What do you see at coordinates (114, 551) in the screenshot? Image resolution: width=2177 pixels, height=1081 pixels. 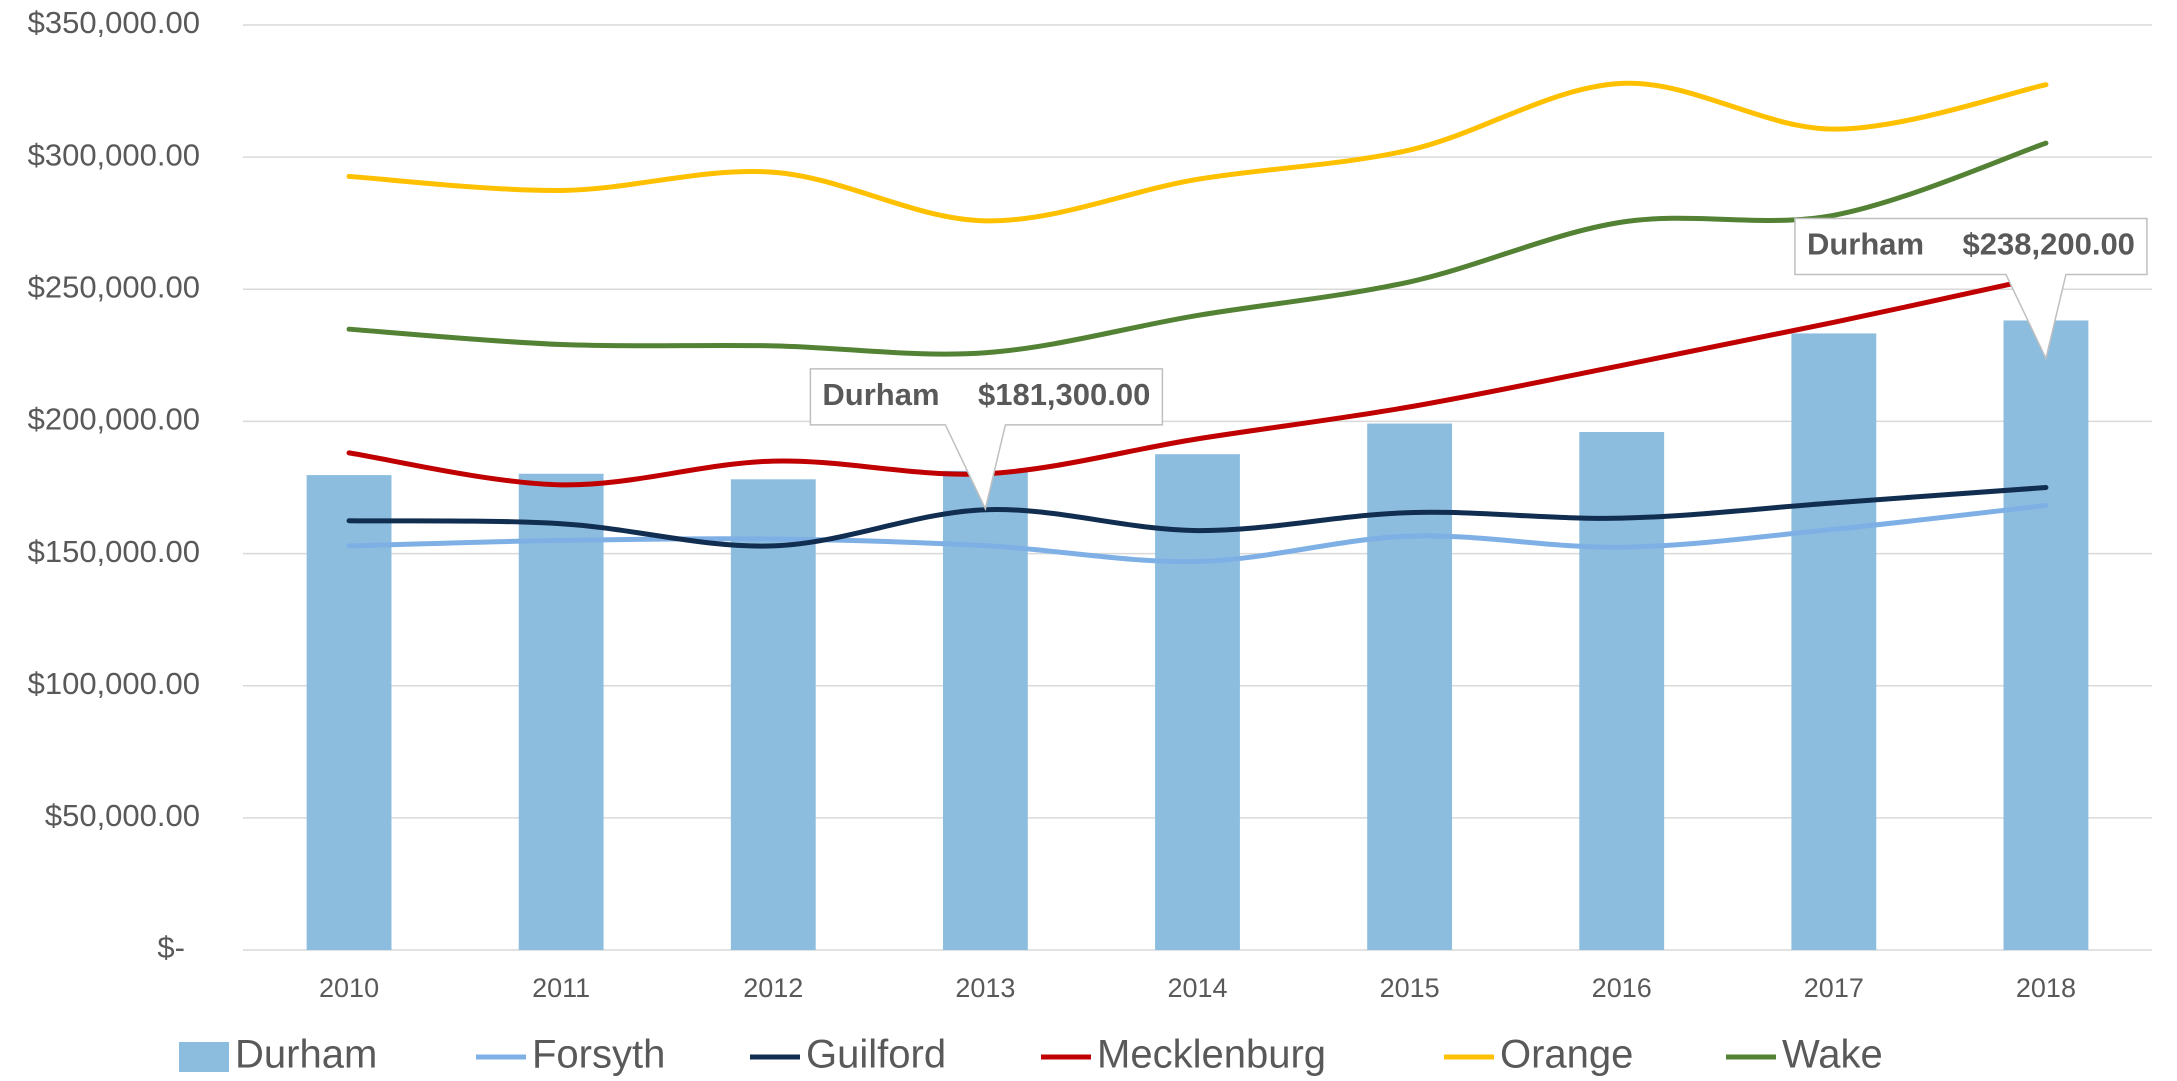 I see `y-tick-label: $150,000.00` at bounding box center [114, 551].